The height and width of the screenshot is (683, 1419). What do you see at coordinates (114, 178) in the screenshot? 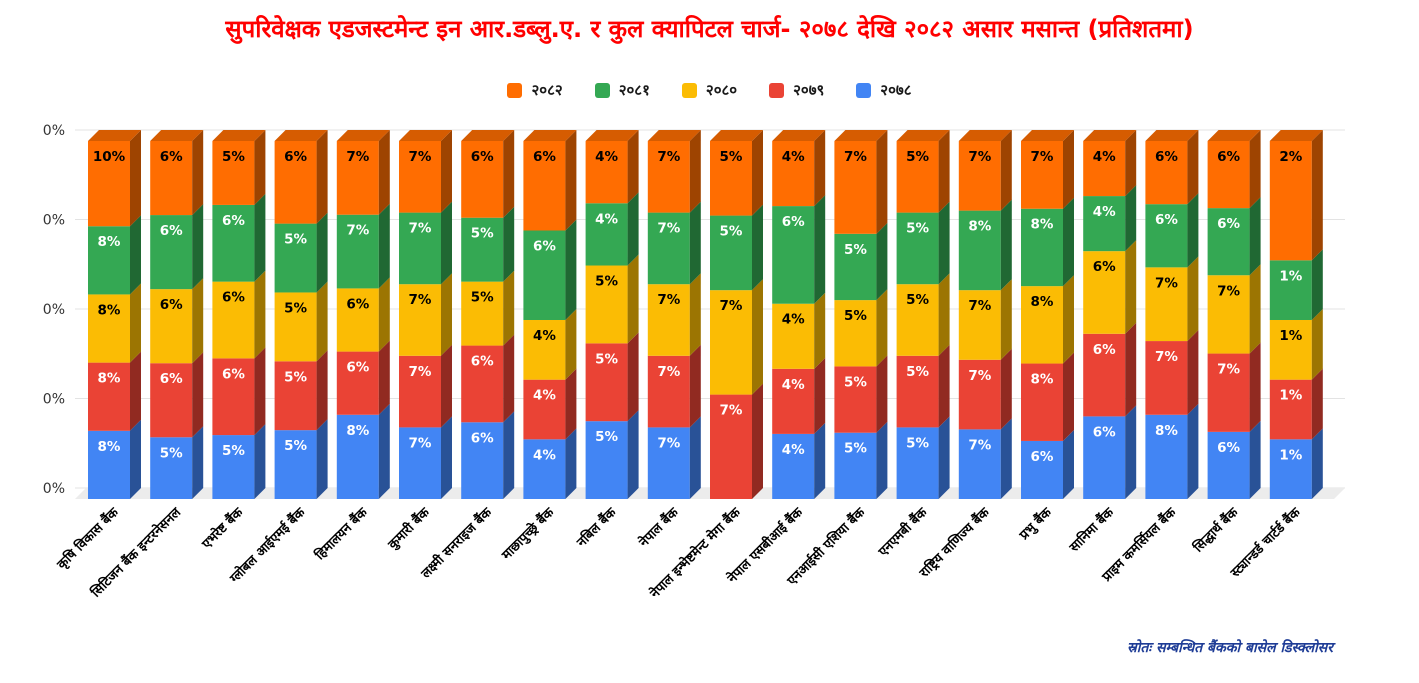
I see `bar-segment: 10%` at bounding box center [114, 178].